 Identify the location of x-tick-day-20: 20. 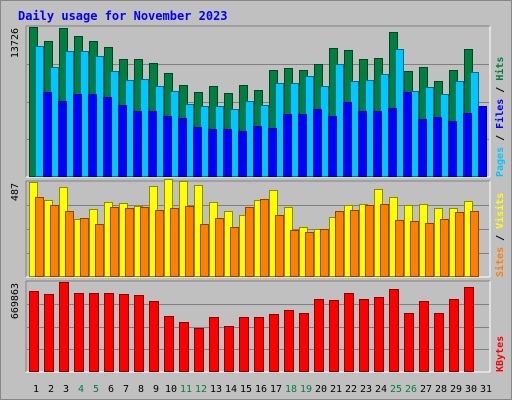
(321, 389).